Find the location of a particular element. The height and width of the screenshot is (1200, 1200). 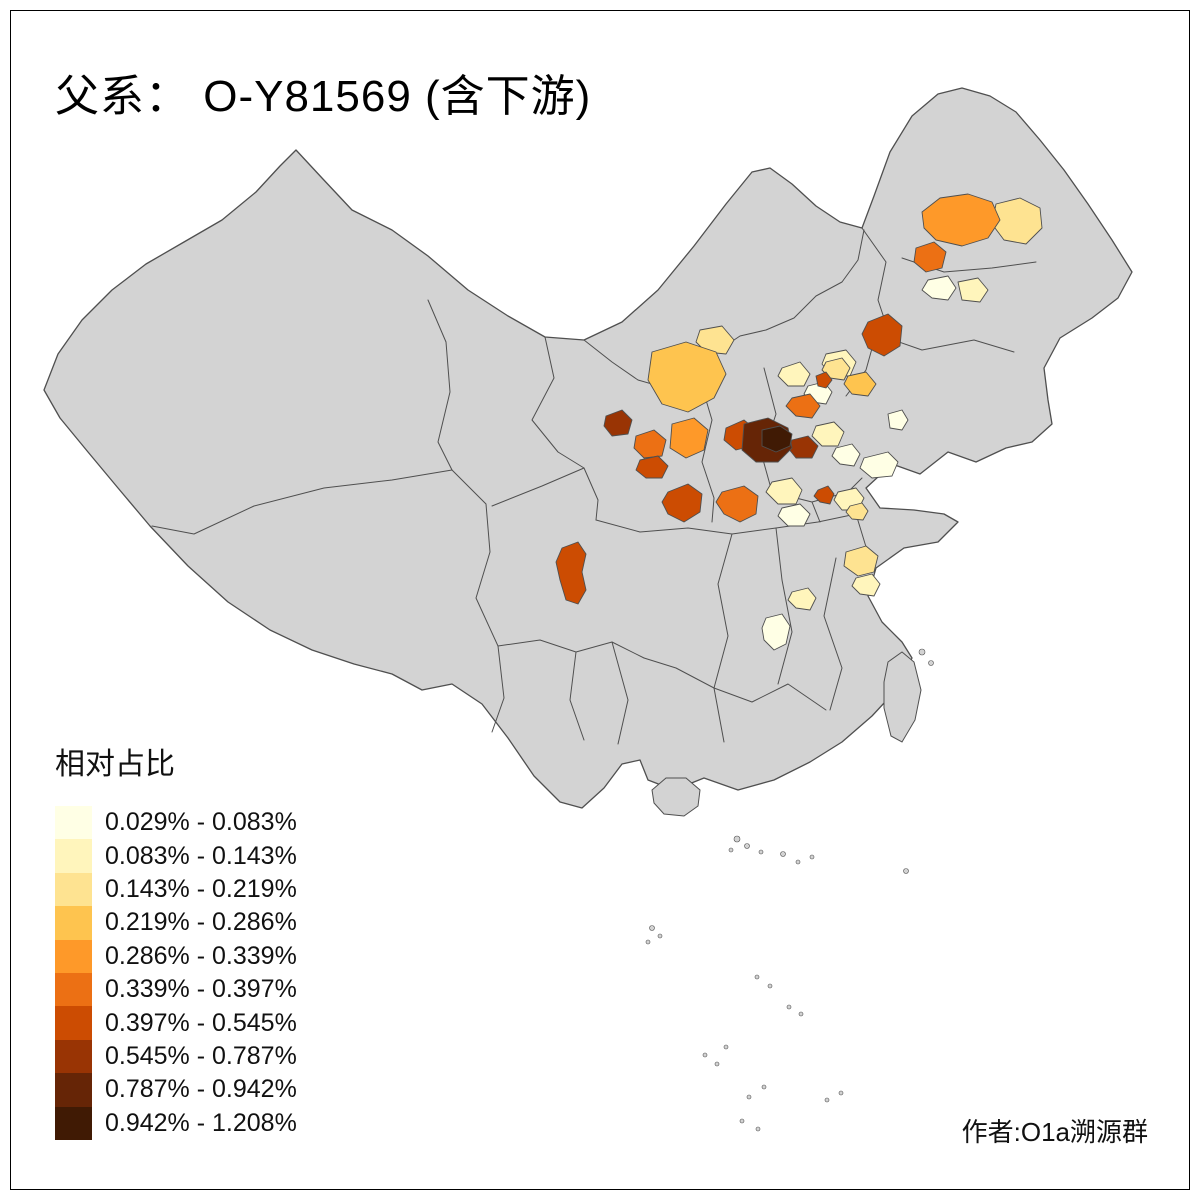

legend-row: 0.083% - 0.143% is located at coordinates (176, 856).